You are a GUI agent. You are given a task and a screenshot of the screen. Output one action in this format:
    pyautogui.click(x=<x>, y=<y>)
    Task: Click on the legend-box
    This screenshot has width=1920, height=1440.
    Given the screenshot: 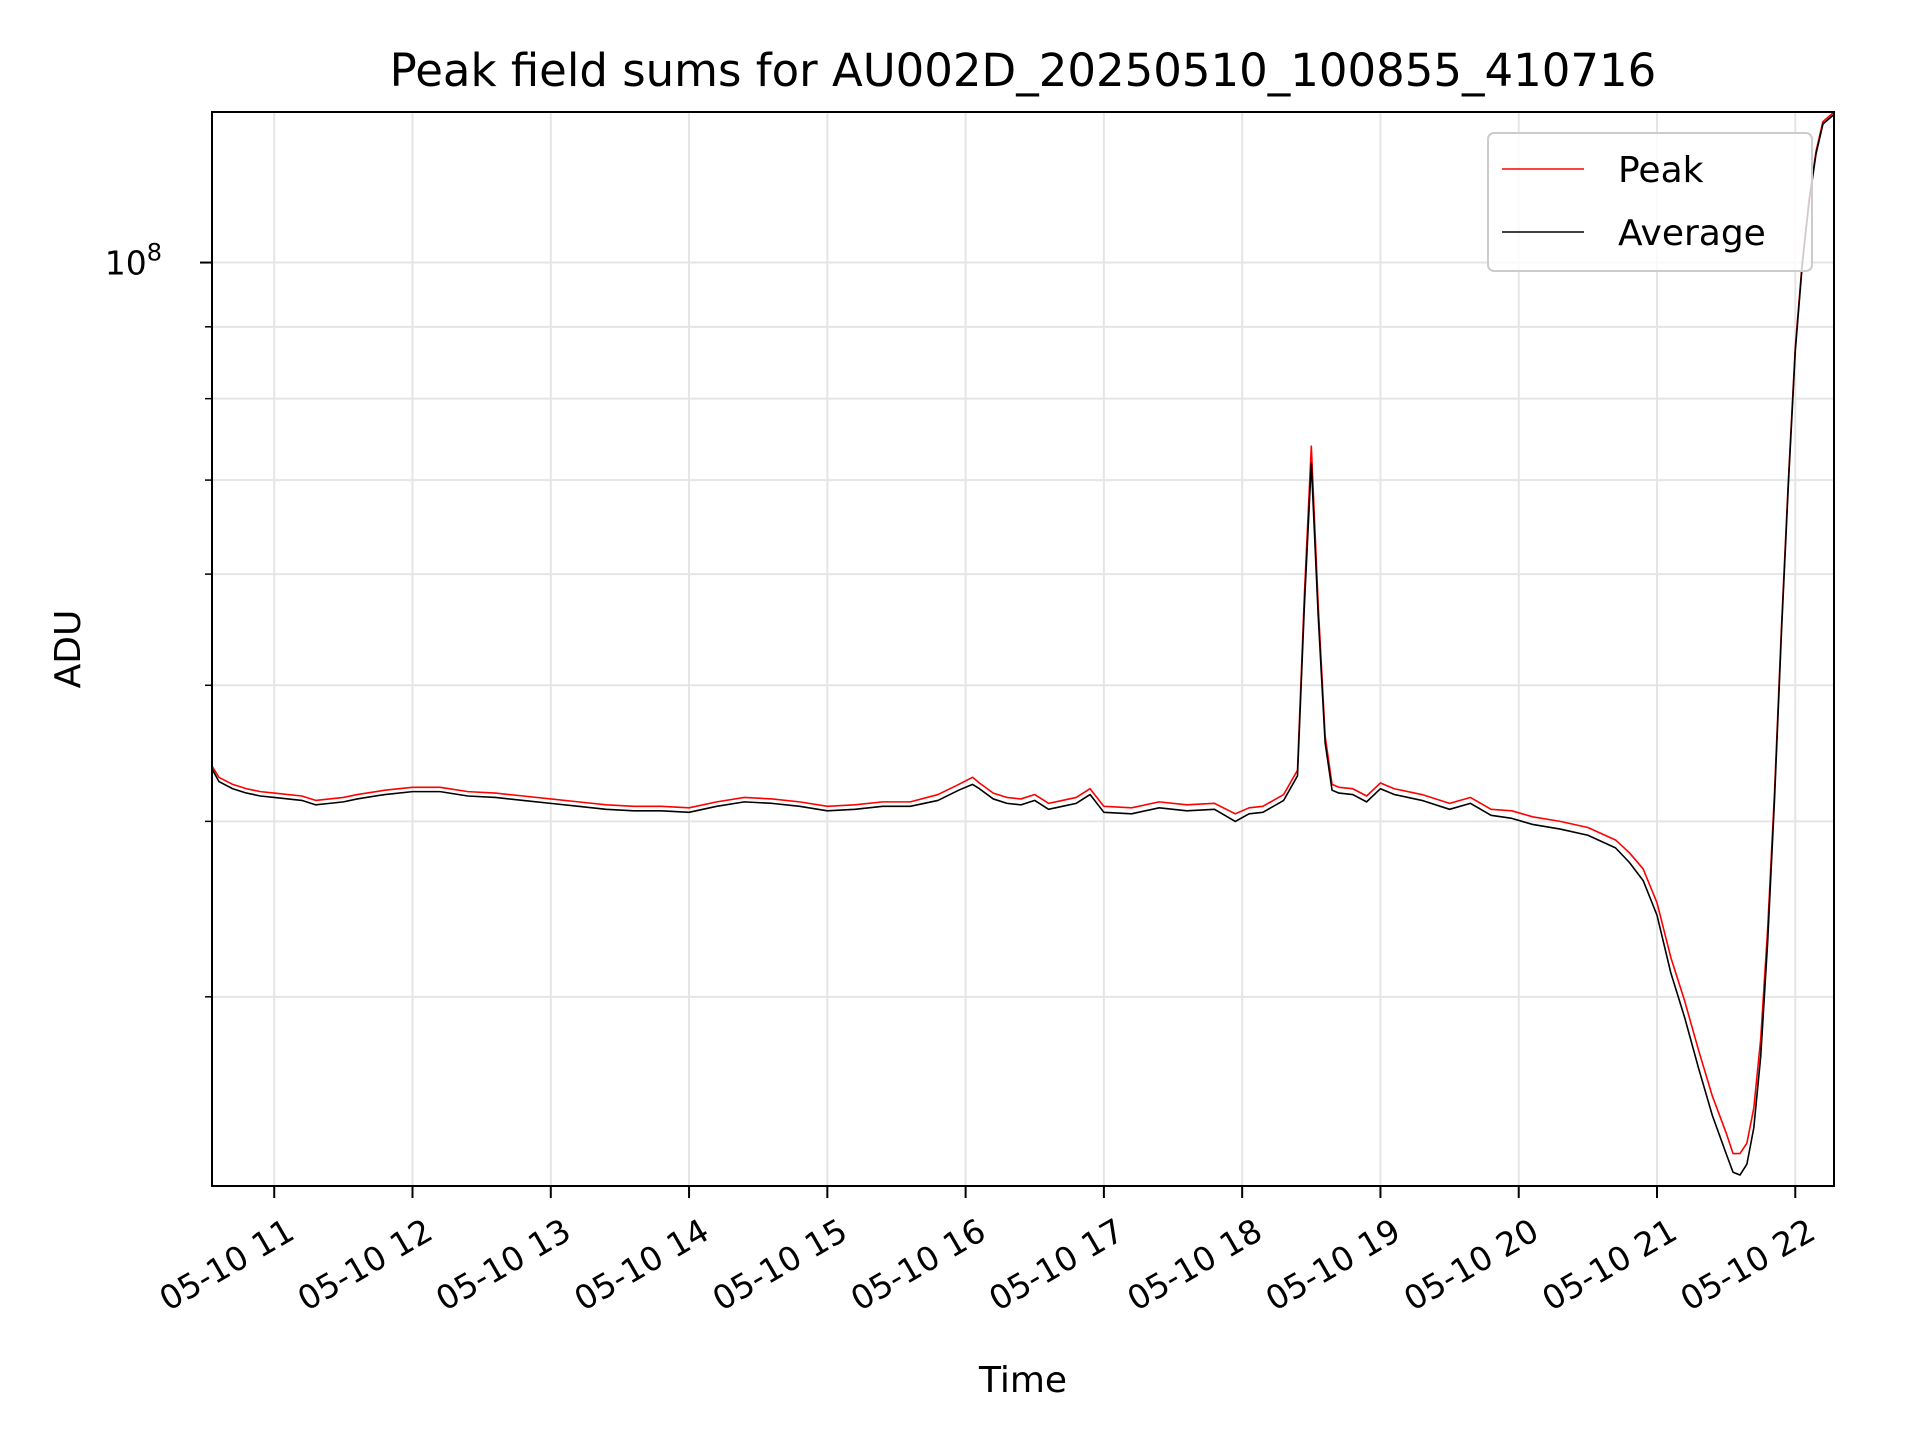 What is the action you would take?
    pyautogui.click(x=1650, y=202)
    